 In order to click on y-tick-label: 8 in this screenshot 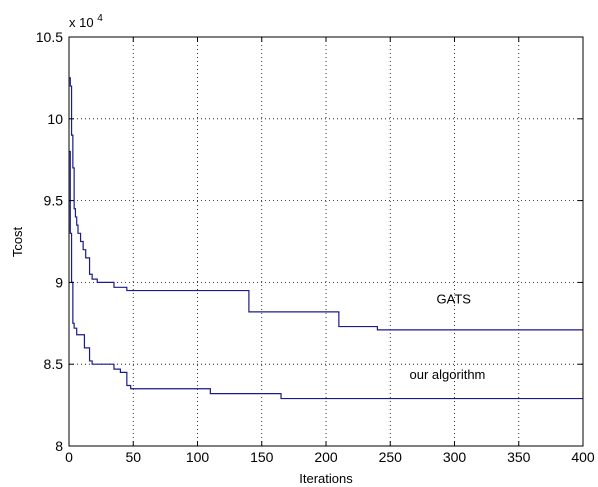, I will do `click(59, 446)`.